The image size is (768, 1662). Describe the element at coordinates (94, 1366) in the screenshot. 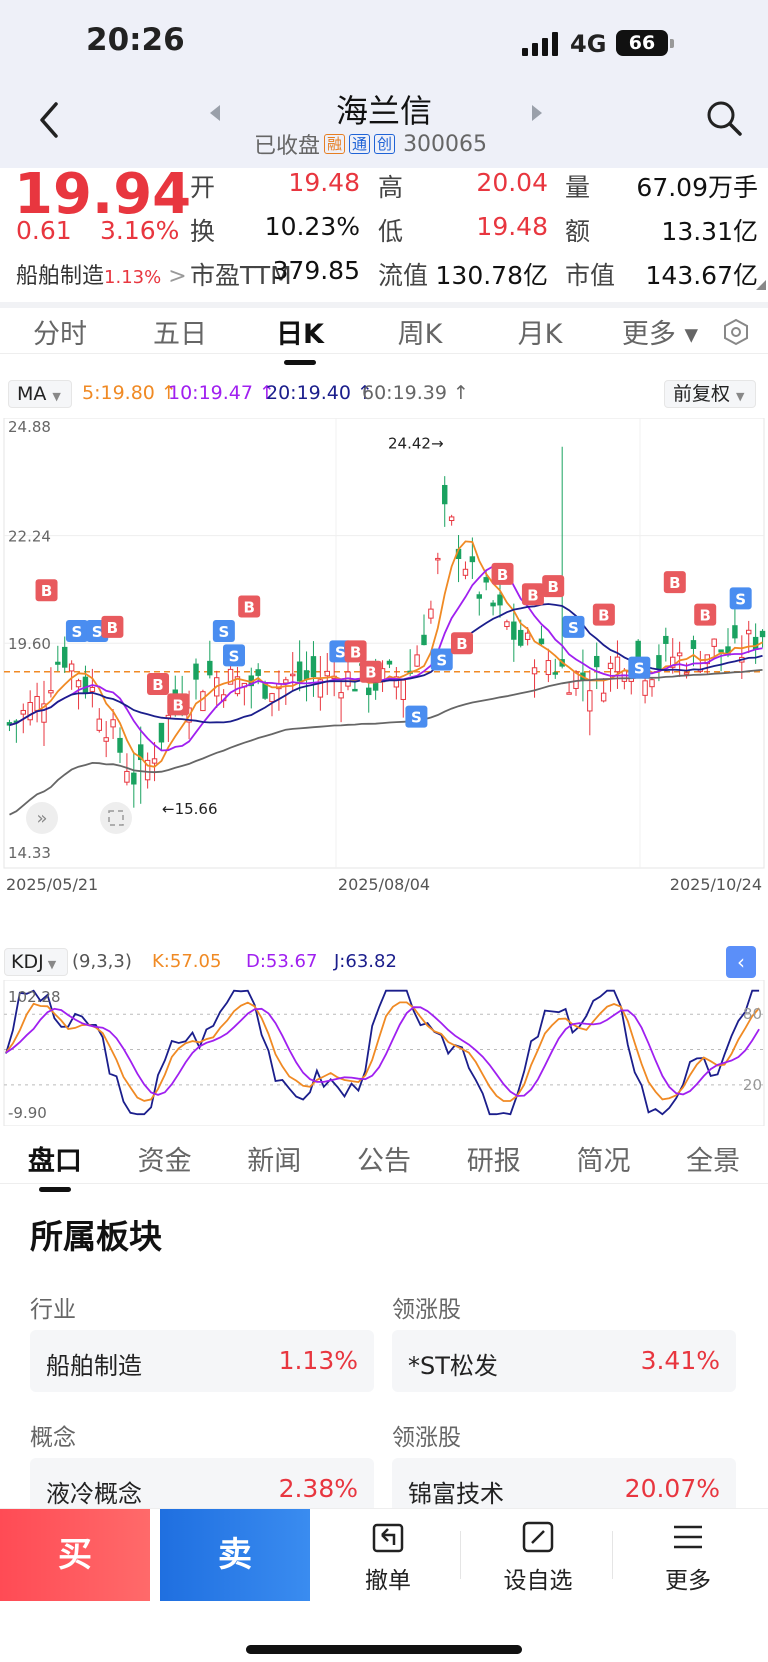

I see `sector-card-name: 船舶制造` at that location.